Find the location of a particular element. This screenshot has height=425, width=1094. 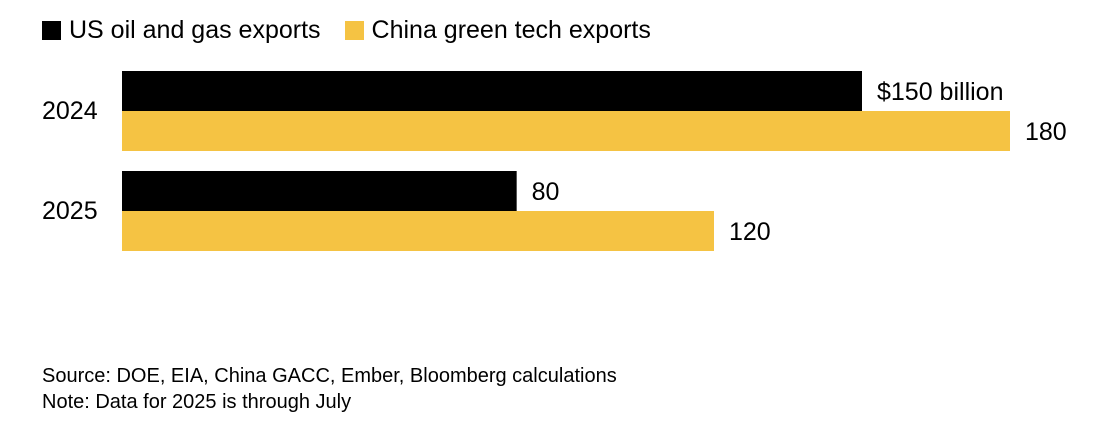

data-note: Note: Data for 2025 is through July is located at coordinates (197, 402).